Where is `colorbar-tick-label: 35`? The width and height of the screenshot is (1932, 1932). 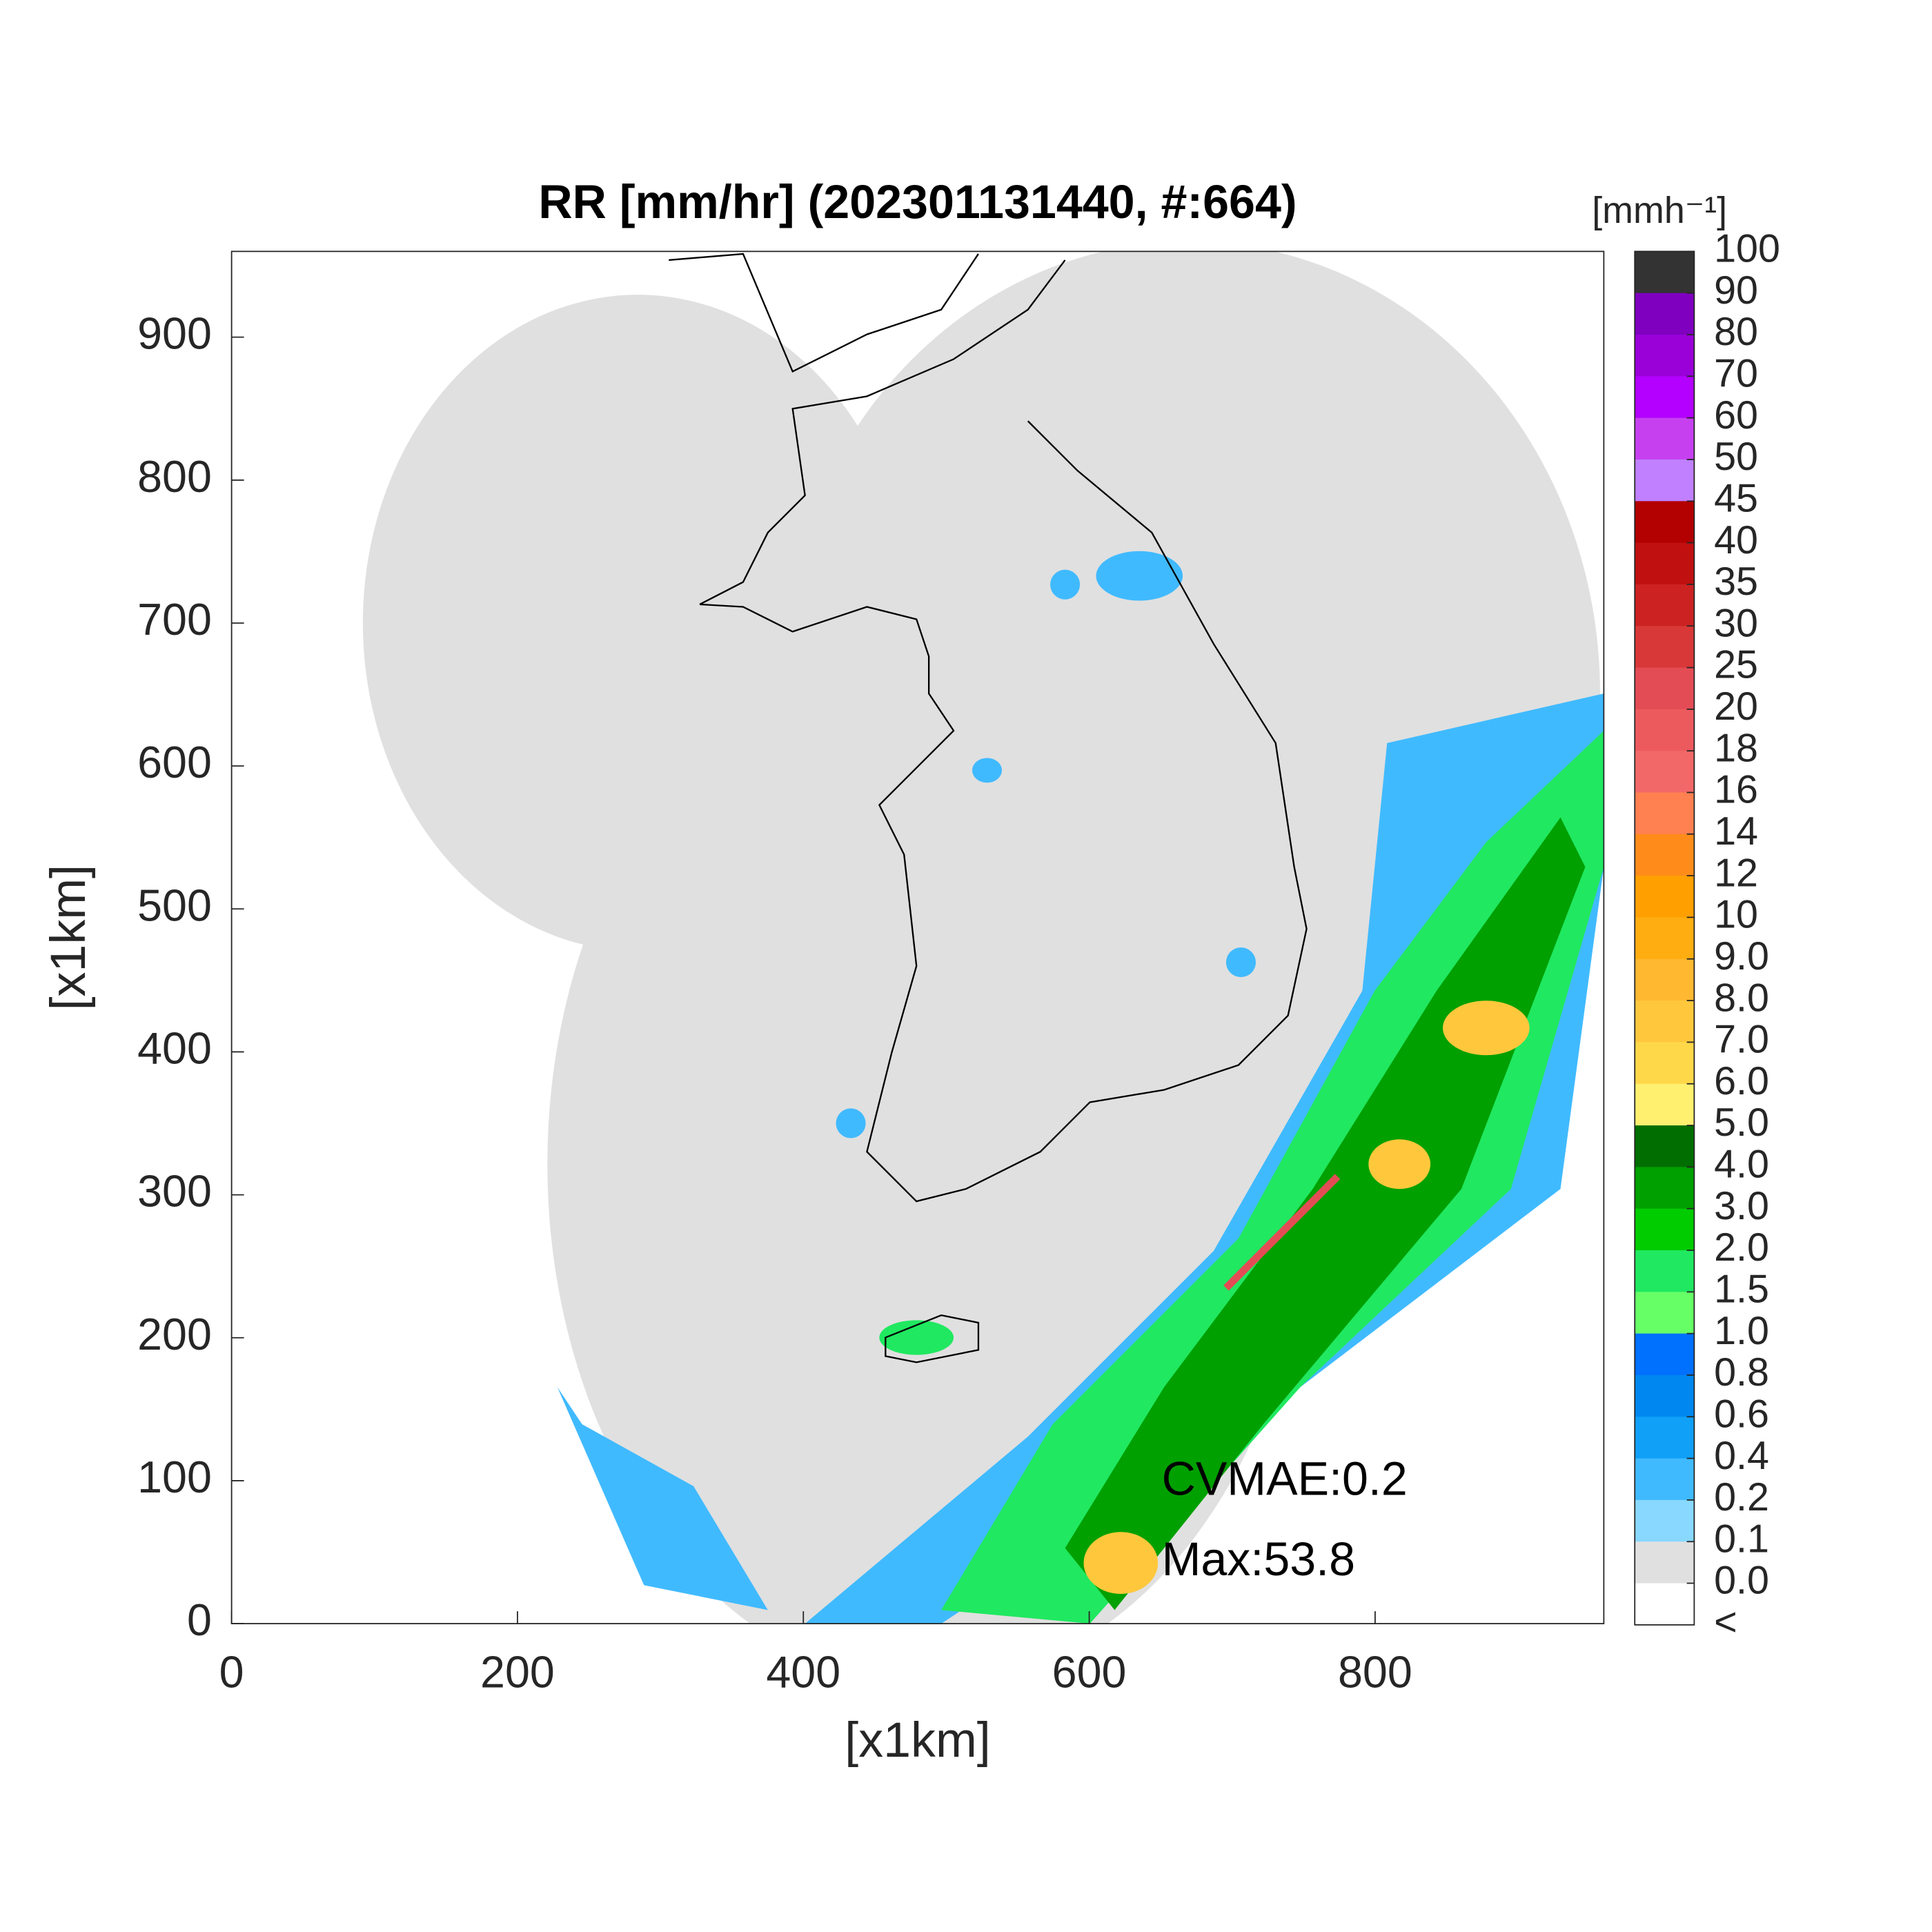
colorbar-tick-label: 35 is located at coordinates (1736, 582).